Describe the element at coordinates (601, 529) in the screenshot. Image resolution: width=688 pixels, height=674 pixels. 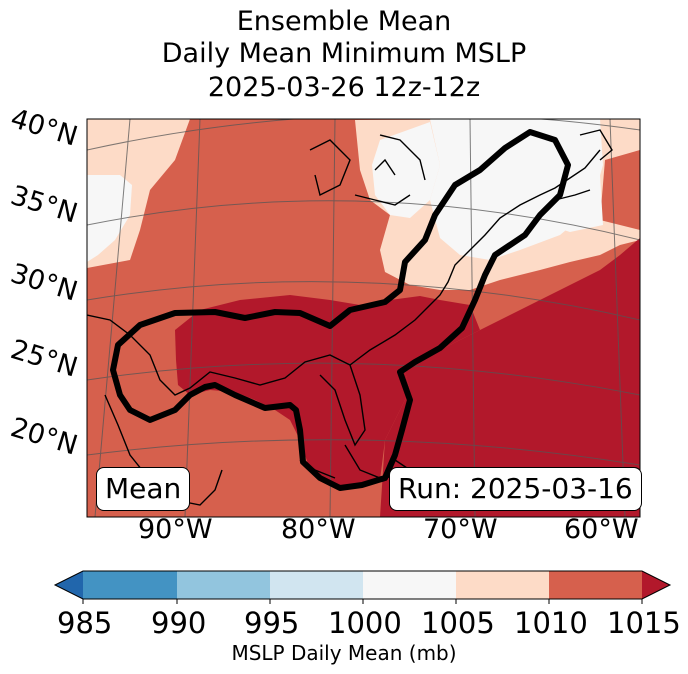
I see `lon-label-60w: 60°W` at that location.